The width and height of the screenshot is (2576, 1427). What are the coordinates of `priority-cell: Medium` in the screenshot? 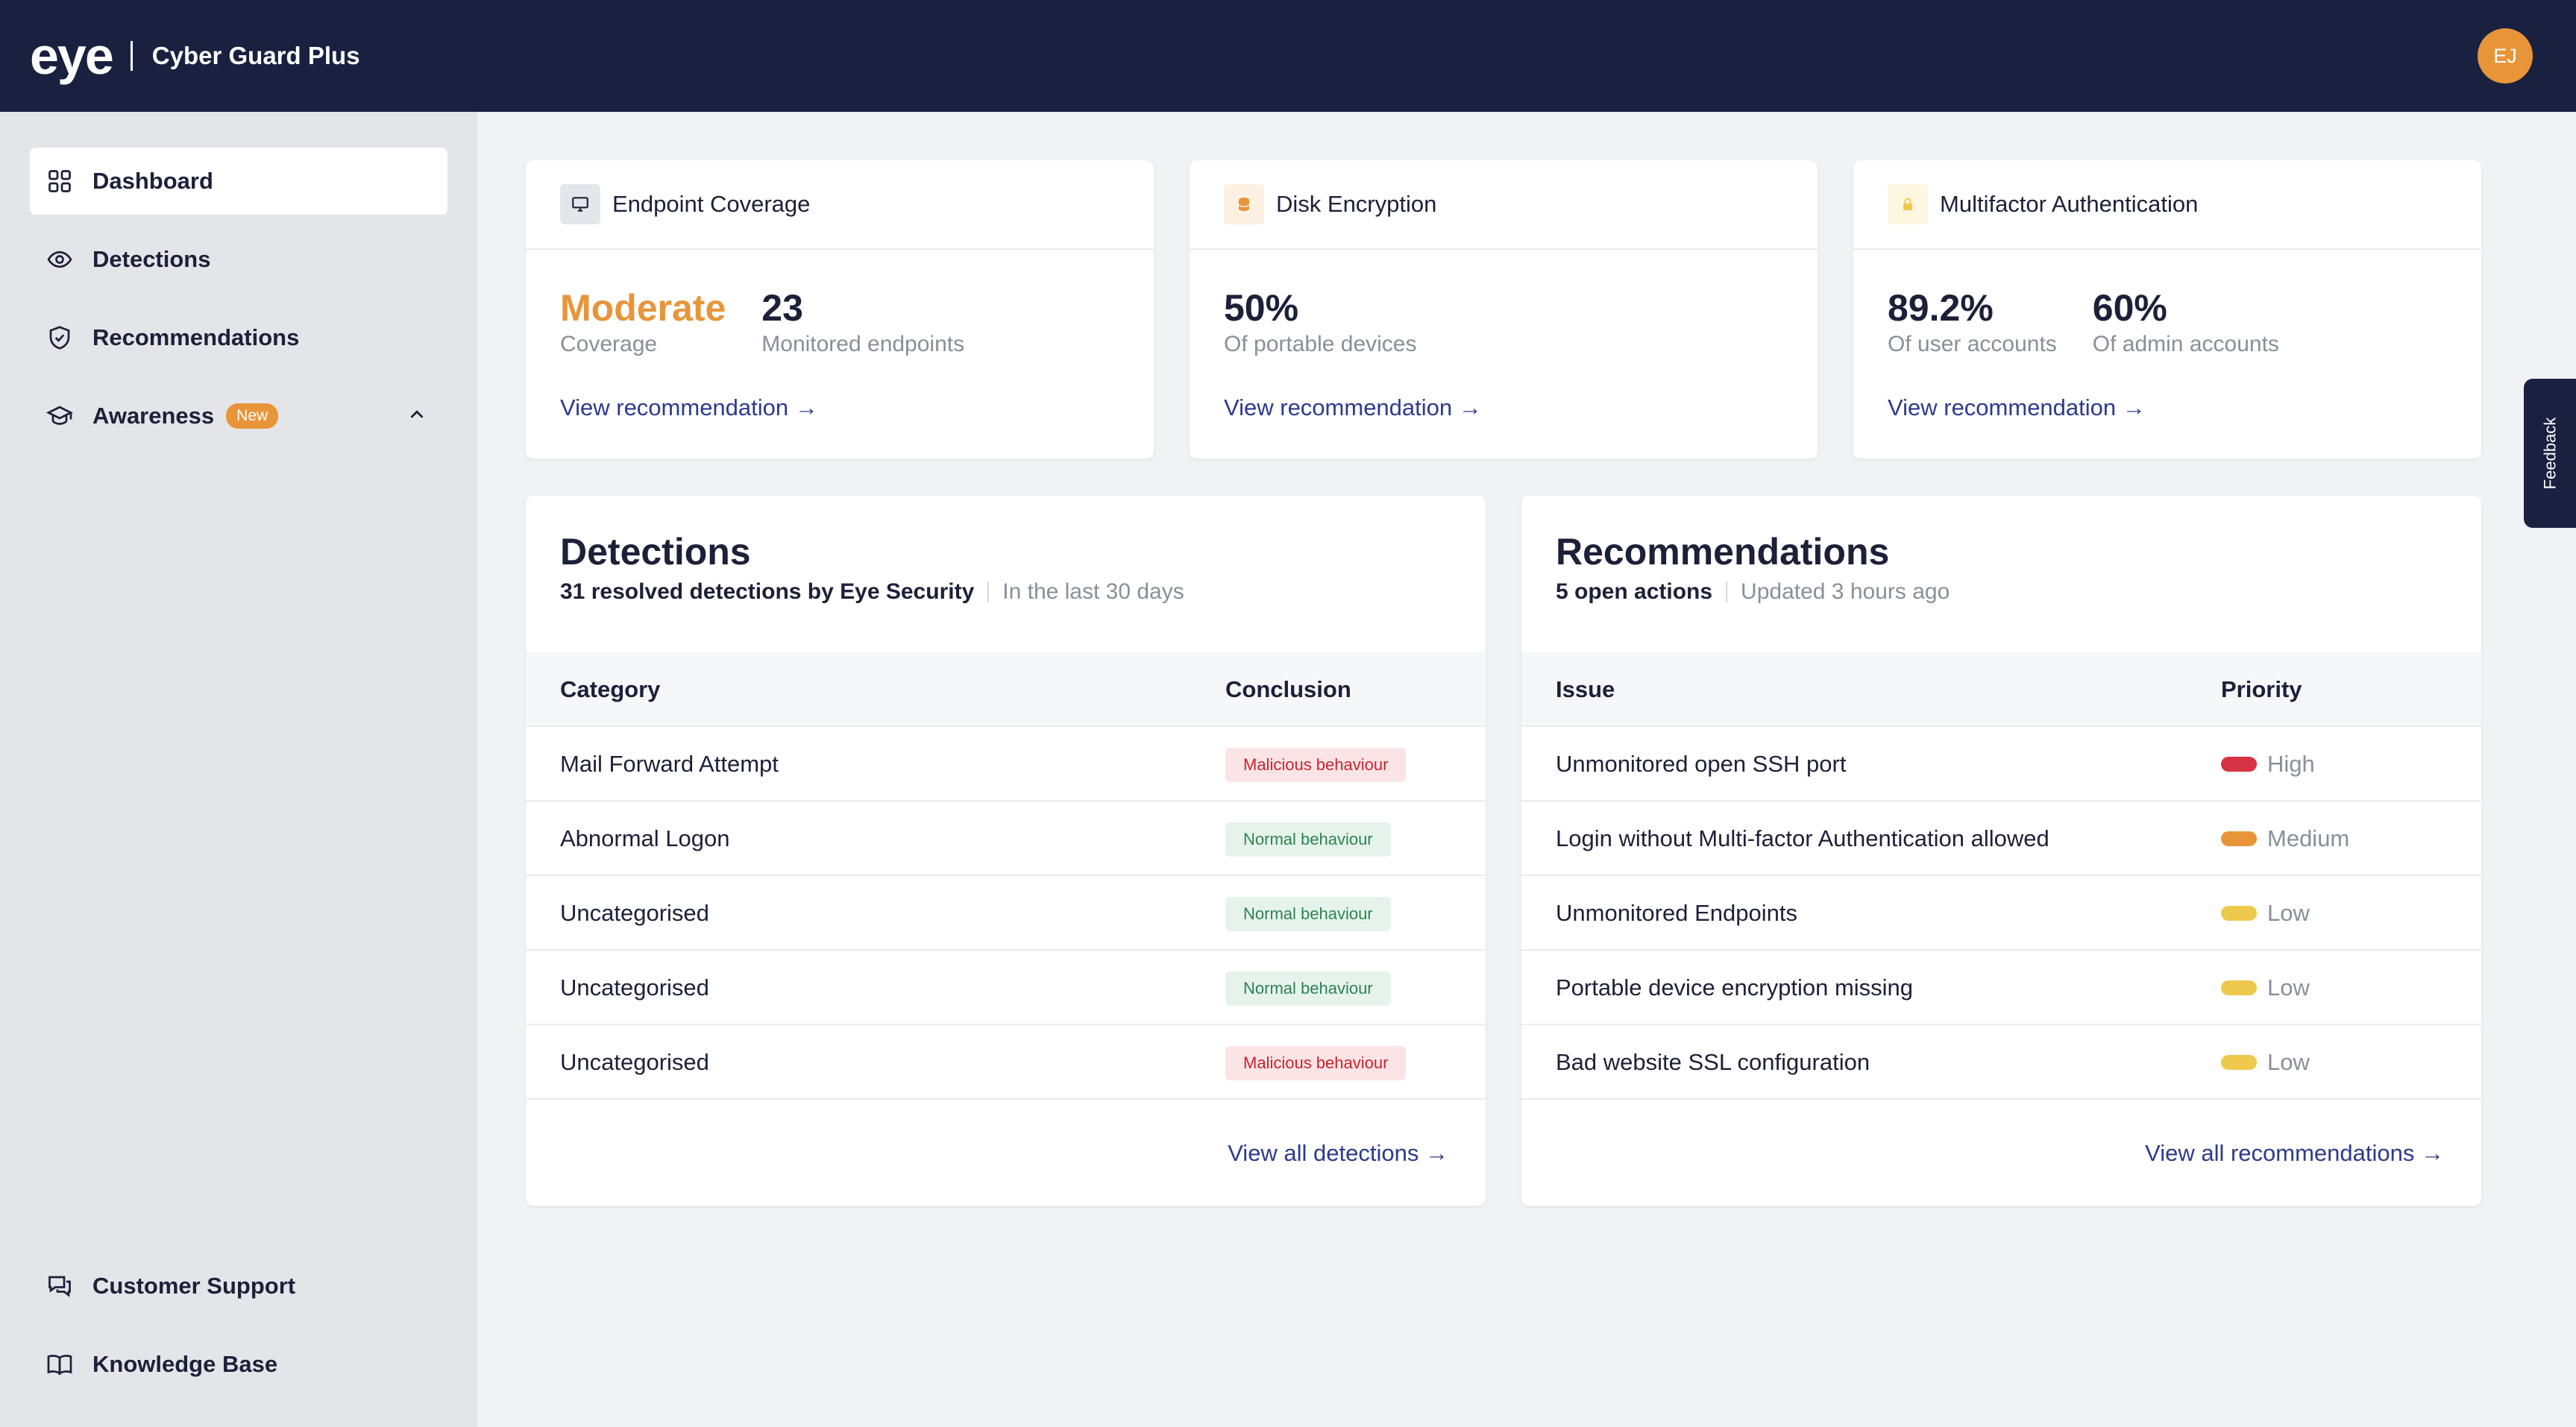 It's located at (2285, 839).